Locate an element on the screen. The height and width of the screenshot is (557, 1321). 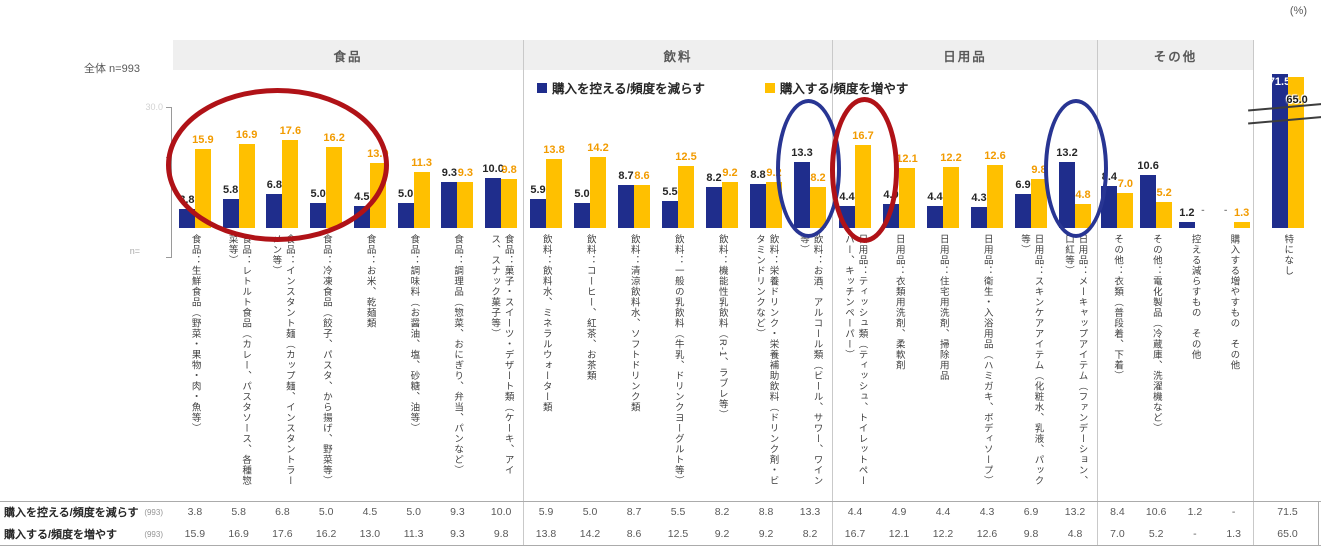
table-value-decrease: 6.8 is located at coordinates (282, 512).